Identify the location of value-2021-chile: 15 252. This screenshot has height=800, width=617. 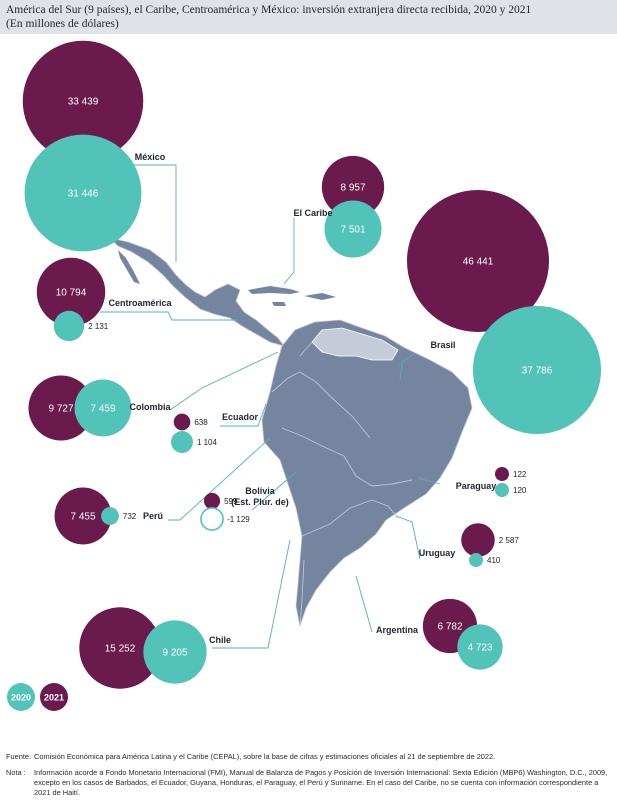
(120, 649).